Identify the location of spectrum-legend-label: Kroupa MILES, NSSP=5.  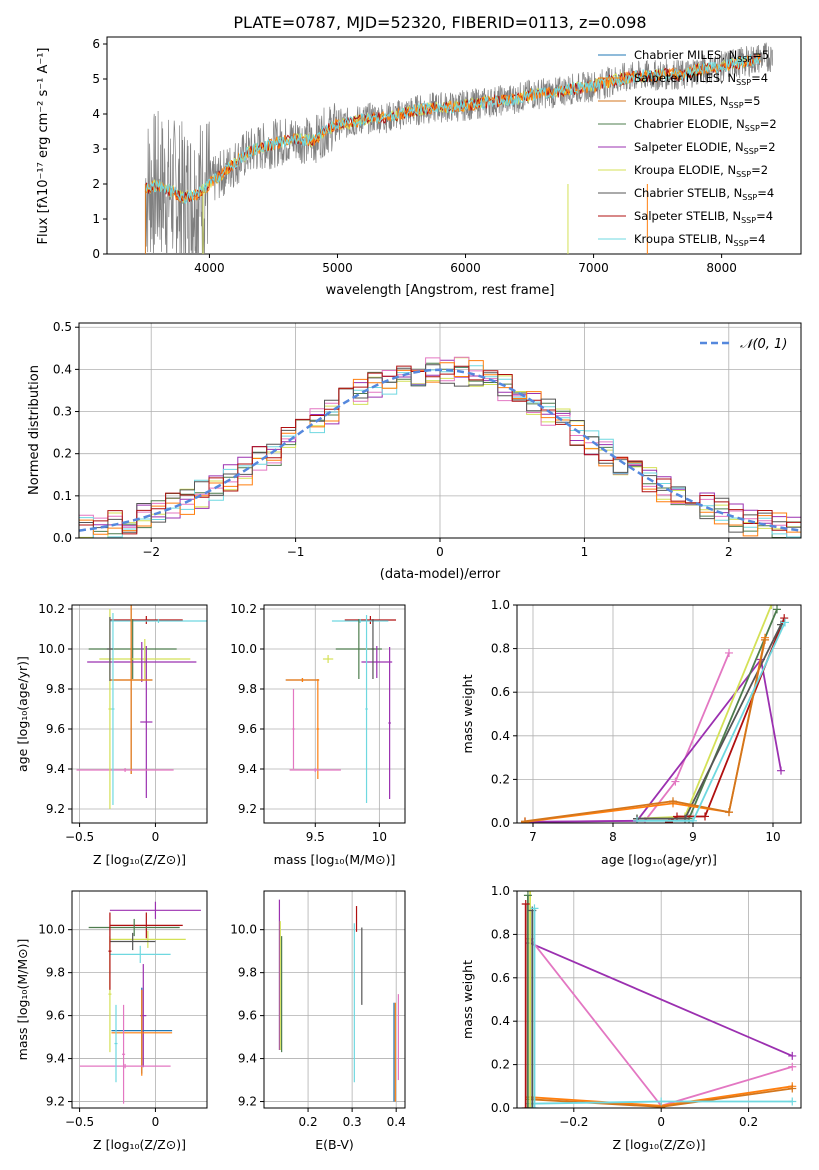
(697, 102).